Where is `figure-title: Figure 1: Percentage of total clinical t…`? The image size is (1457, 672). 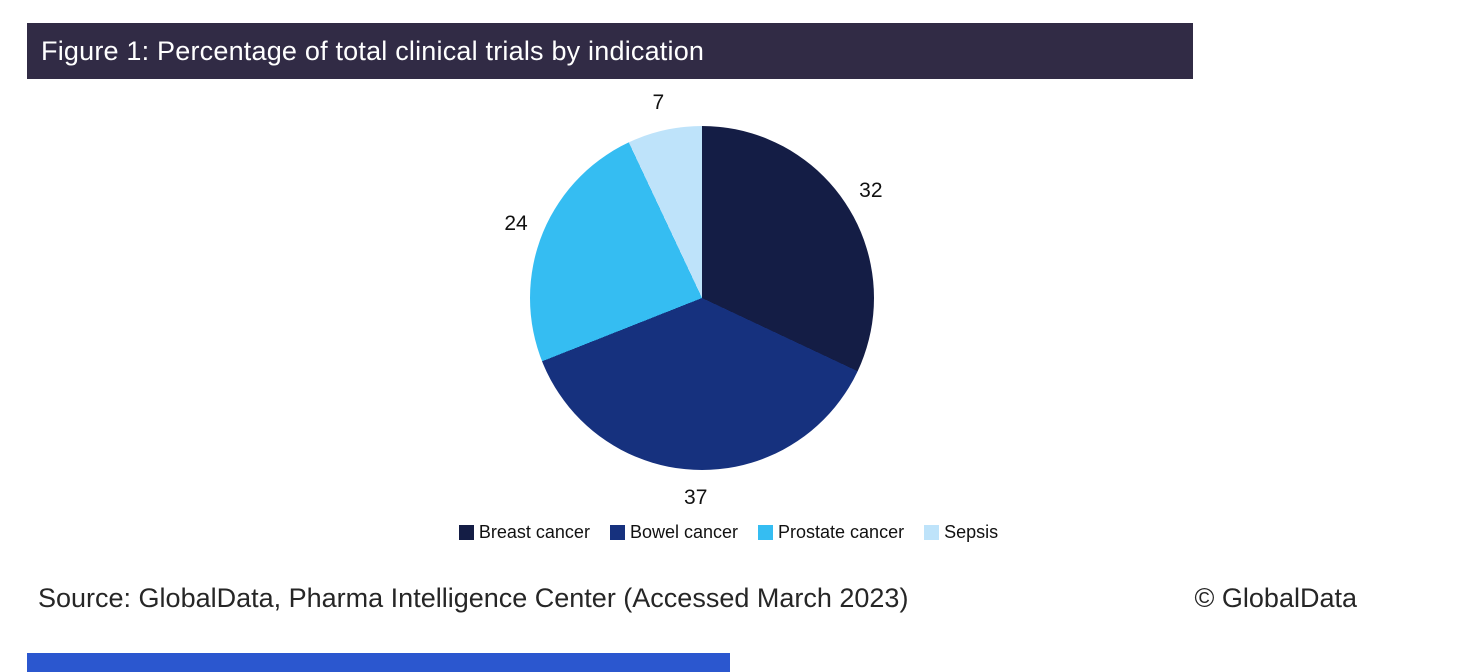
figure-title: Figure 1: Percentage of total clinical t… is located at coordinates (373, 50).